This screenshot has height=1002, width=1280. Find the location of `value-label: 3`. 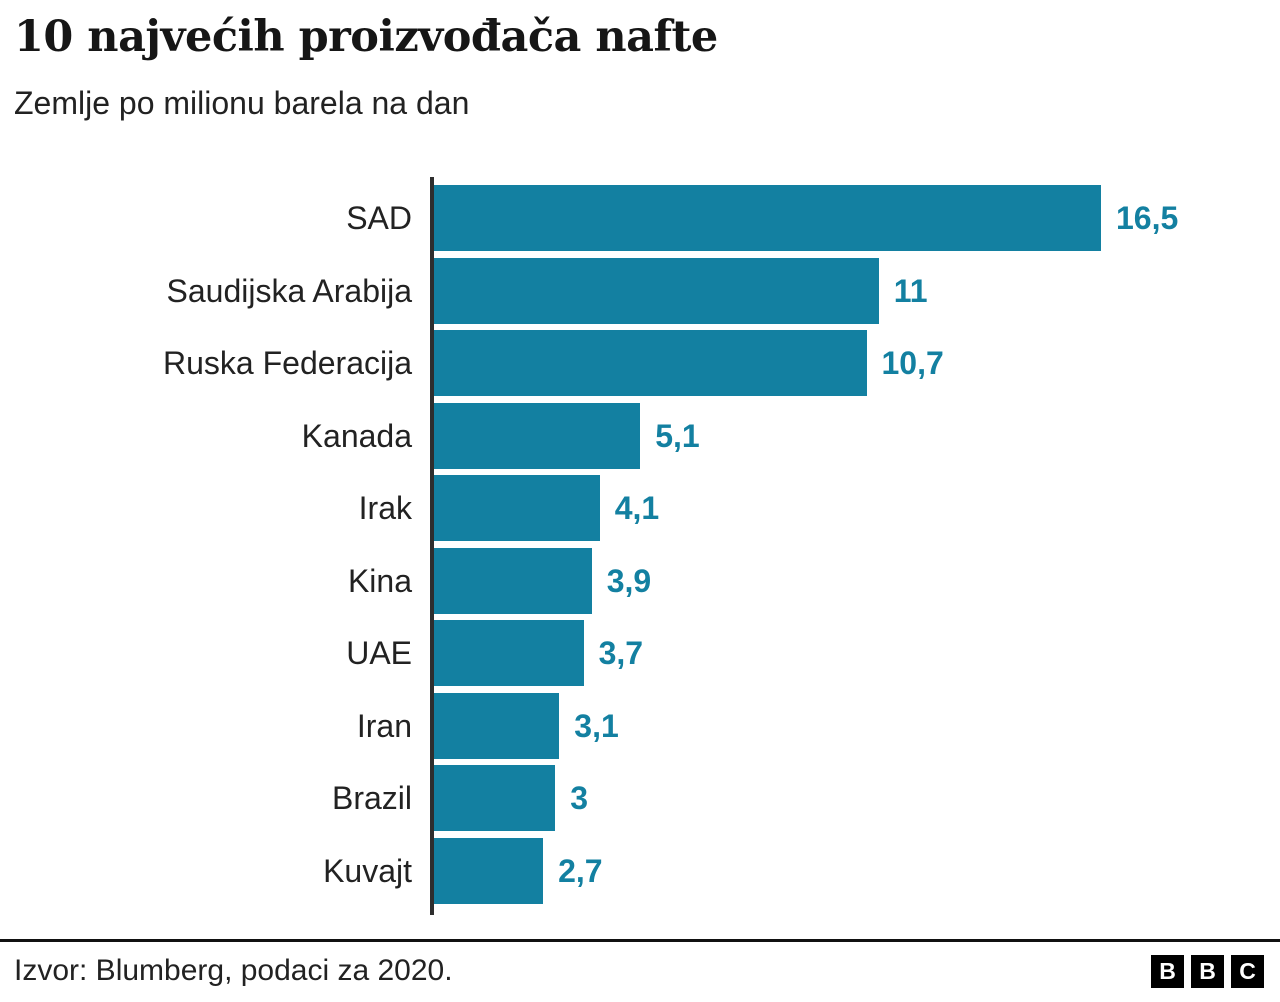

value-label: 3 is located at coordinates (579, 798).